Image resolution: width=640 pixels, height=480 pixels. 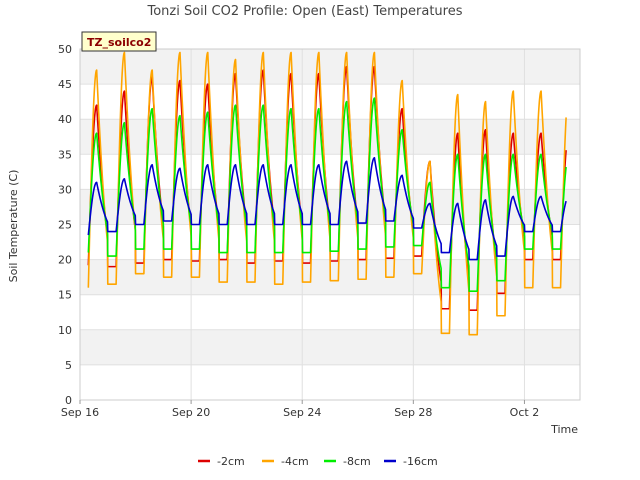 I want to click on x-axis-ticks: Sep 16 Sep 20 Sep 24 Sep 28 Oct 2, so click(x=300, y=409).